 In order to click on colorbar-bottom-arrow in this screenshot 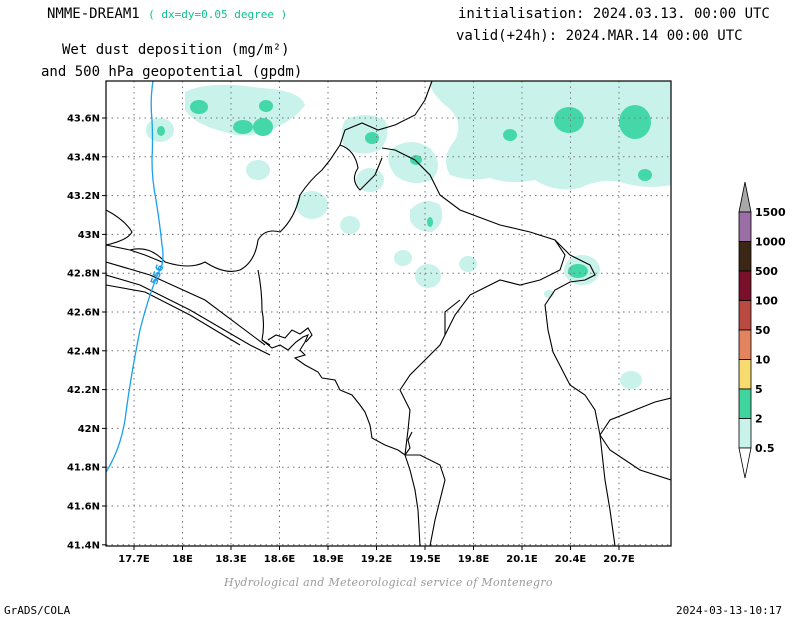, I will do `click(745, 463)`.